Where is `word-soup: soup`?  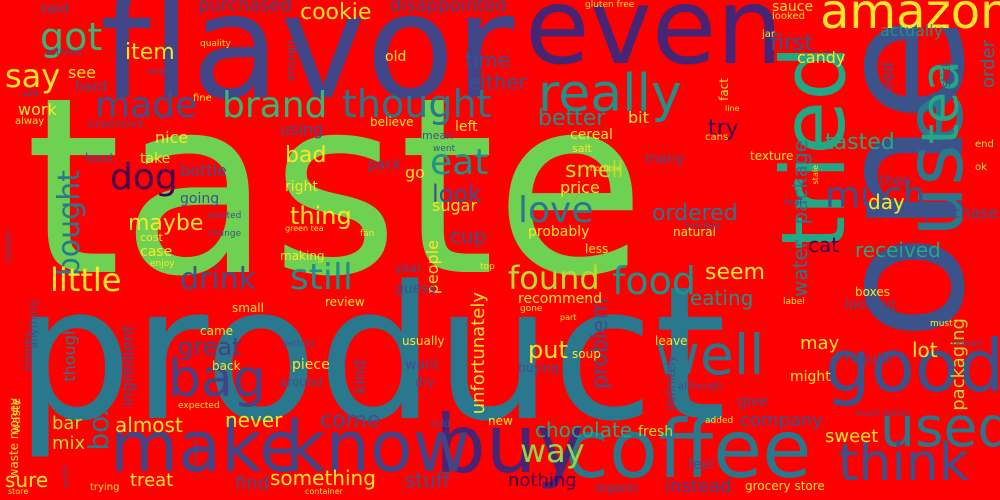
word-soup: soup is located at coordinates (586, 354).